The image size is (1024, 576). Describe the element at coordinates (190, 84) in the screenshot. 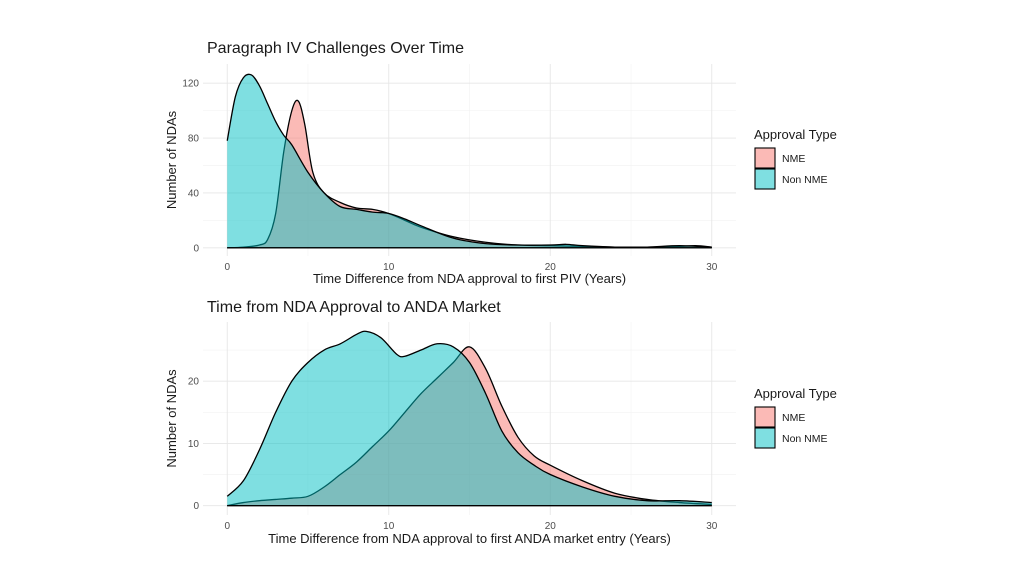

I see `y-tick-label: 120` at that location.